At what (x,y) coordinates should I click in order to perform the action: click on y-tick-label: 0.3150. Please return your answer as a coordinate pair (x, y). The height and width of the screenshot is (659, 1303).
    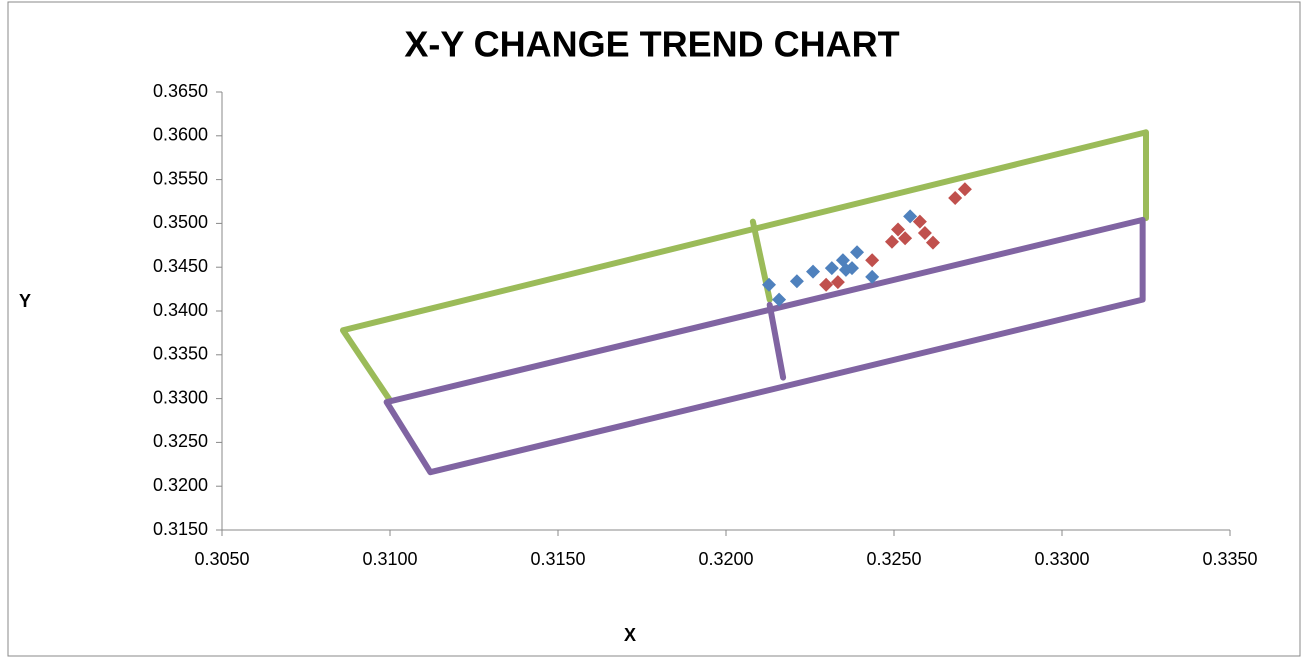
    Looking at the image, I should click on (180, 529).